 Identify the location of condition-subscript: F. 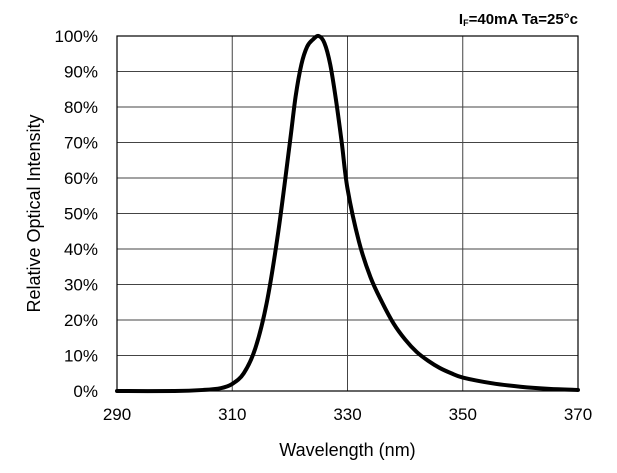
(466, 23).